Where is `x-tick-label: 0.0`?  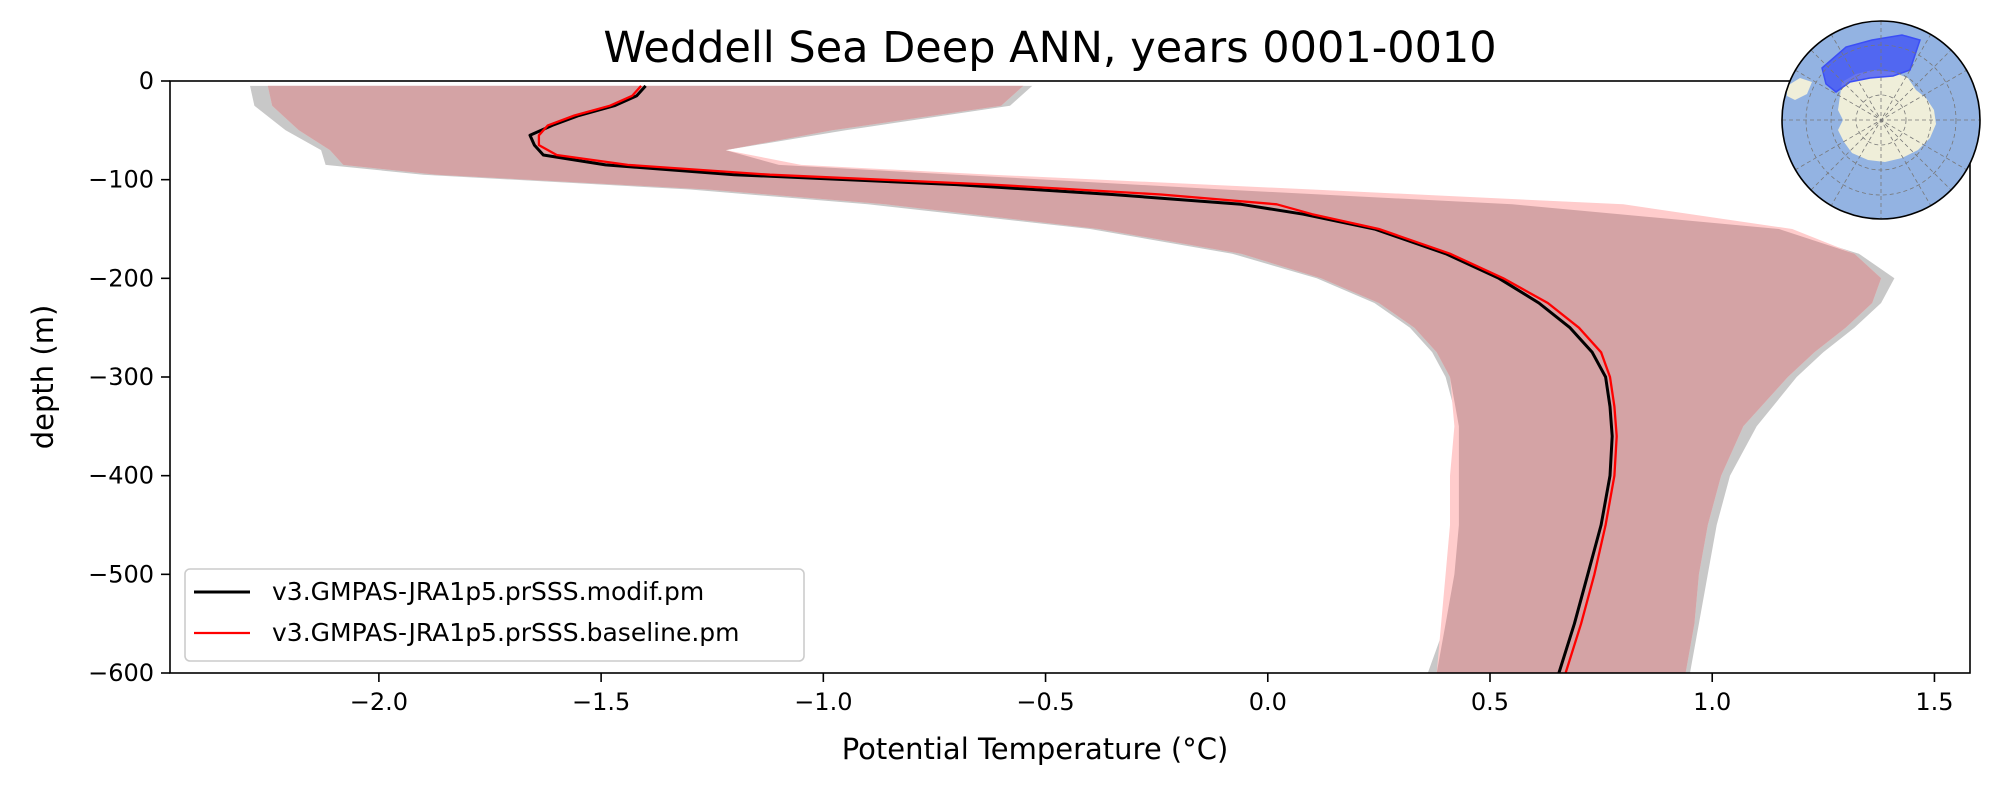 x-tick-label: 0.0 is located at coordinates (1268, 702).